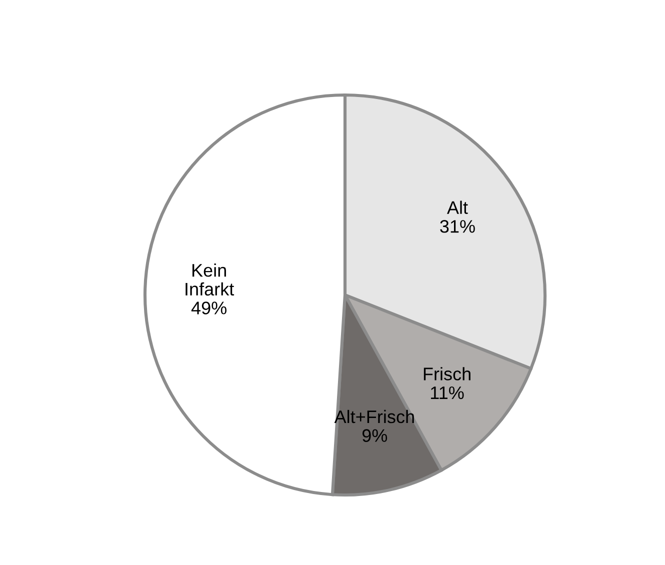 Image resolution: width=665 pixels, height=565 pixels. Describe the element at coordinates (210, 280) in the screenshot. I see `slice-label: Kein Infarkt` at that location.